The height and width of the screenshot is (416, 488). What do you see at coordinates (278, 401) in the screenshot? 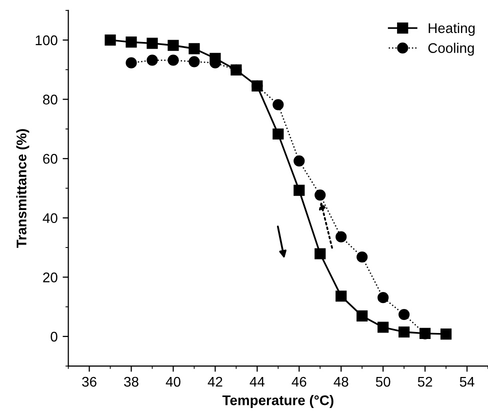
I see `x-axis-title: Temperature (°C)` at bounding box center [278, 401].